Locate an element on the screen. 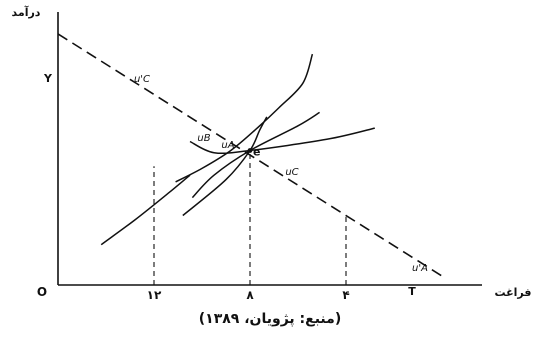 This screenshot has width=540, height=342. curve-label-2: uB is located at coordinates (203, 138).